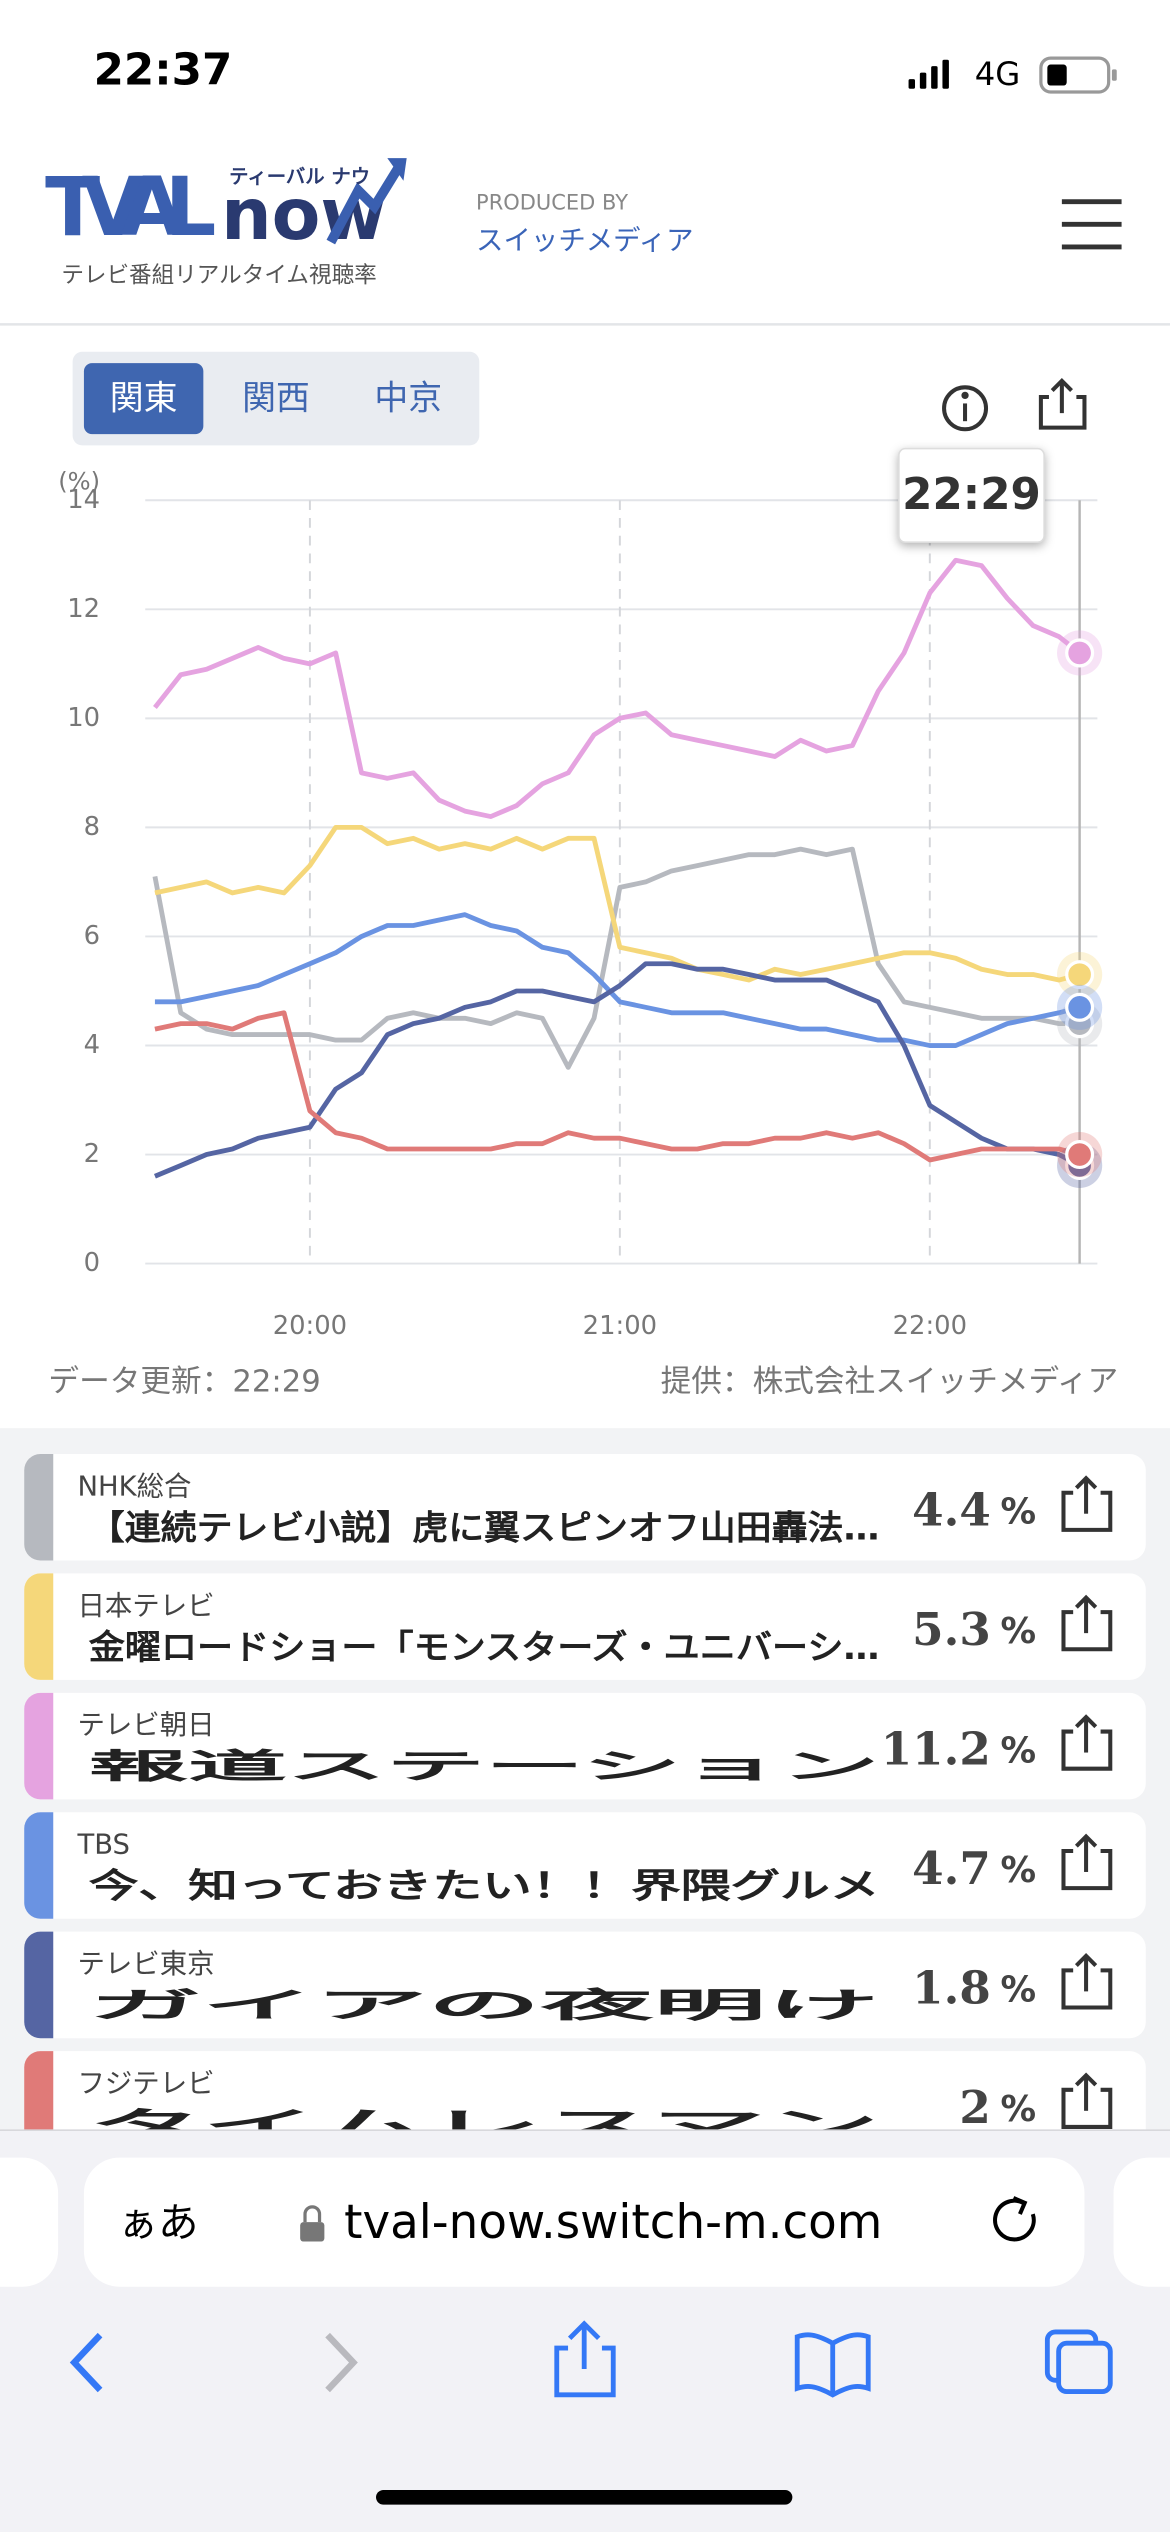 This screenshot has height=2532, width=1170. Describe the element at coordinates (584, 241) in the screenshot. I see `producer: スイッチメディア` at that location.